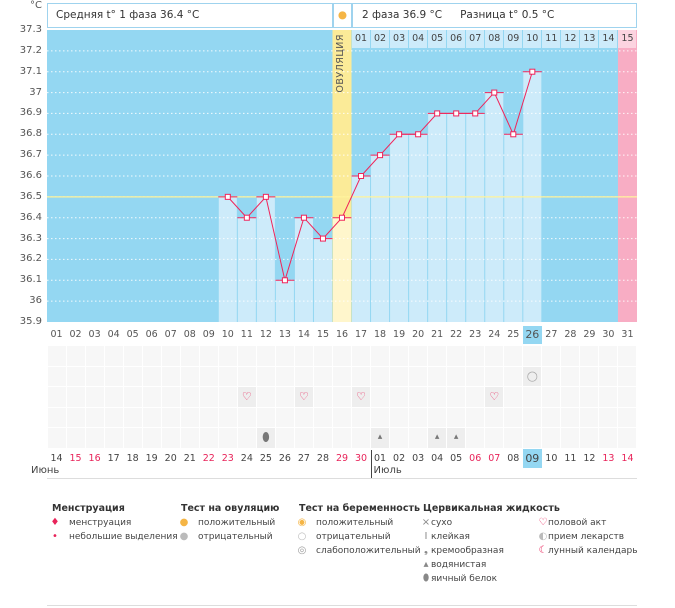 This screenshot has height=608, width=675. What do you see at coordinates (208, 334) in the screenshot?
I see `cycle-day-label: 09` at bounding box center [208, 334].